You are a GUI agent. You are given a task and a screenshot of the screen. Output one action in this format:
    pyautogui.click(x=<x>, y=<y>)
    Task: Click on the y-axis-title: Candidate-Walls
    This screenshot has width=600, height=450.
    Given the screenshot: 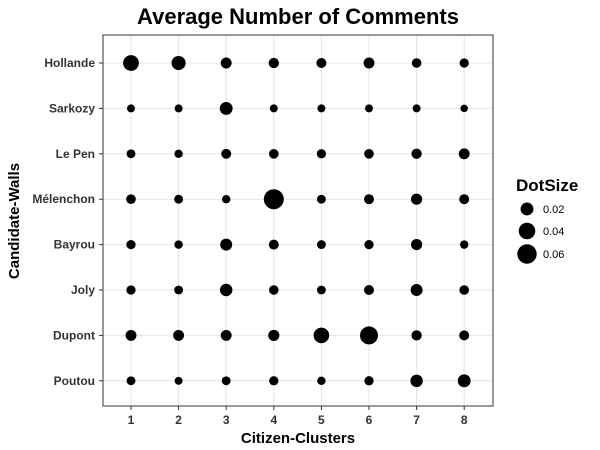 What is the action you would take?
    pyautogui.click(x=14, y=221)
    